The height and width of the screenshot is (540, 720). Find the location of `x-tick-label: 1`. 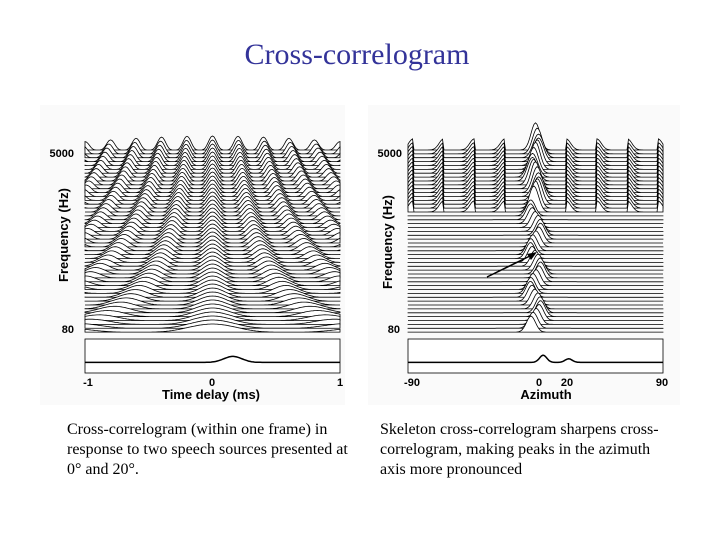

x-tick-label: 1 is located at coordinates (340, 383).